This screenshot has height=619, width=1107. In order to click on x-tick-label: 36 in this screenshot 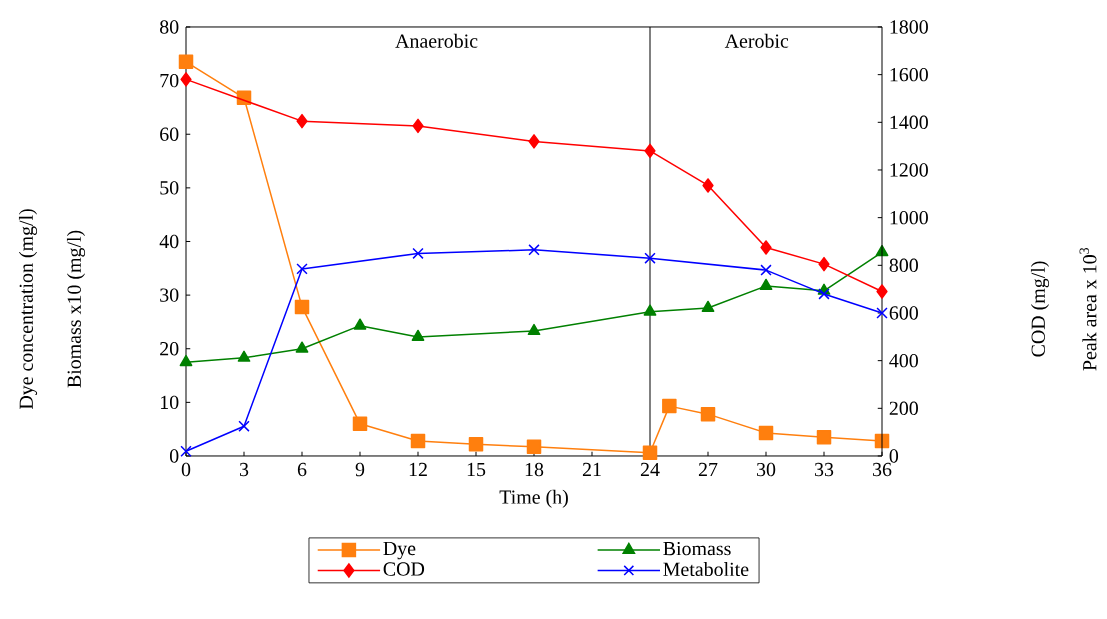, I will do `click(882, 469)`.